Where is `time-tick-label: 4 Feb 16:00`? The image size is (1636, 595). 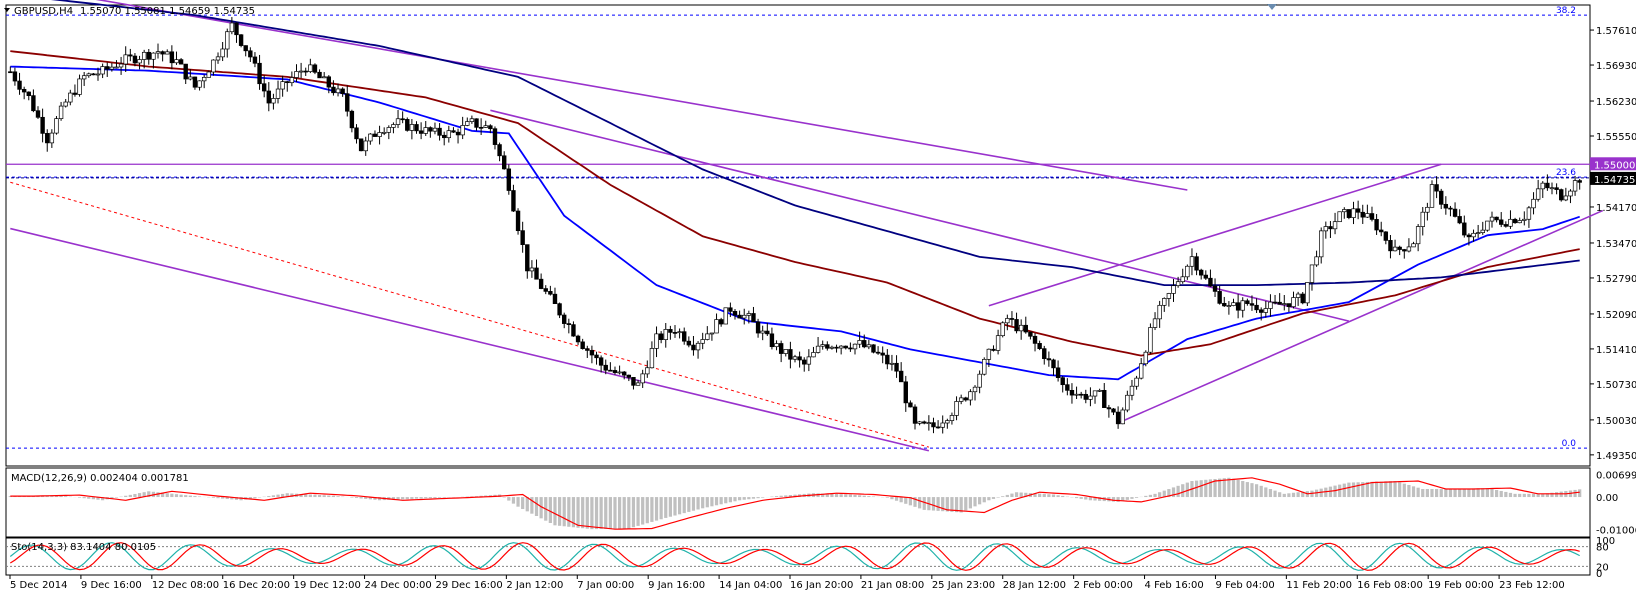 time-tick-label: 4 Feb 16:00 is located at coordinates (1174, 585).